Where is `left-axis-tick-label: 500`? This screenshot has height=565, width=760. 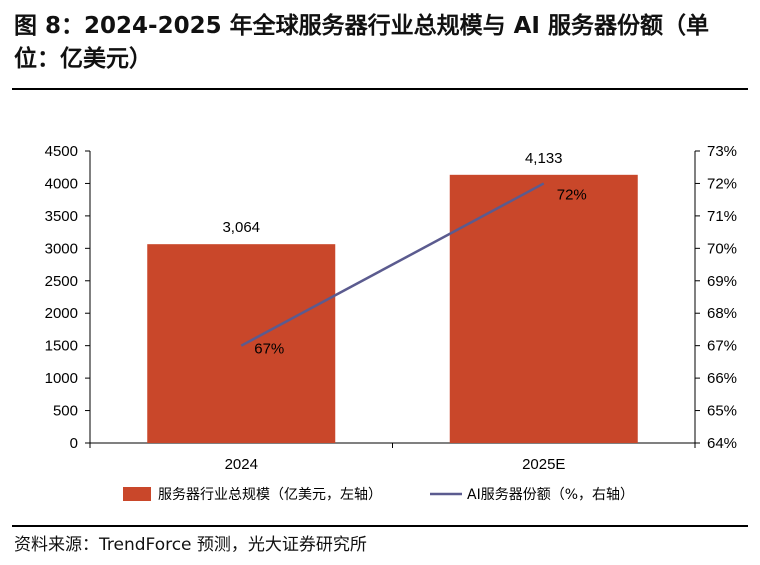
left-axis-tick-label: 500 is located at coordinates (65, 411).